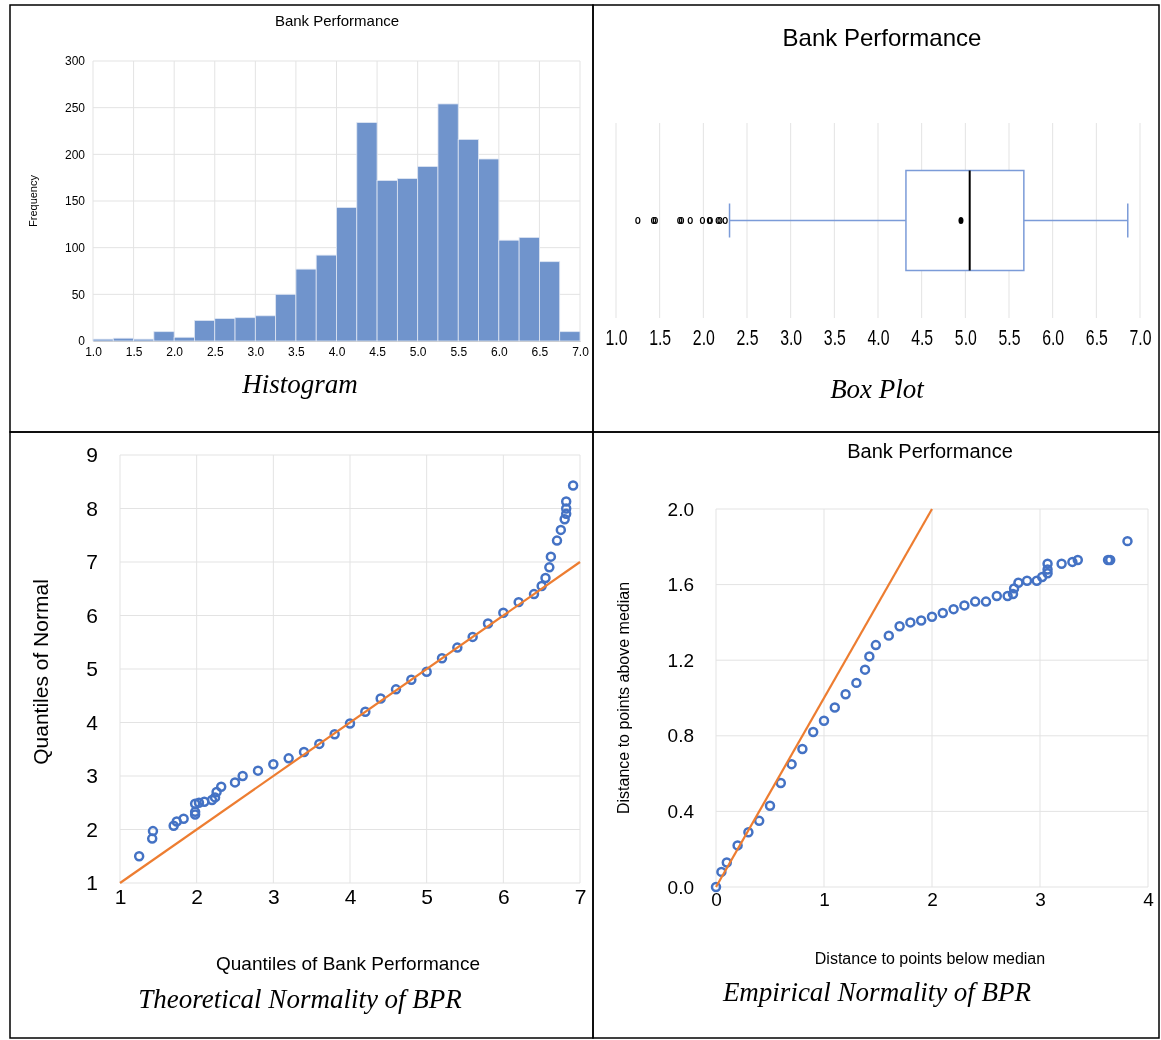 The height and width of the screenshot is (1040, 1161). What do you see at coordinates (680, 736) in the screenshot?
I see `y-tick-label: 0.8` at bounding box center [680, 736].